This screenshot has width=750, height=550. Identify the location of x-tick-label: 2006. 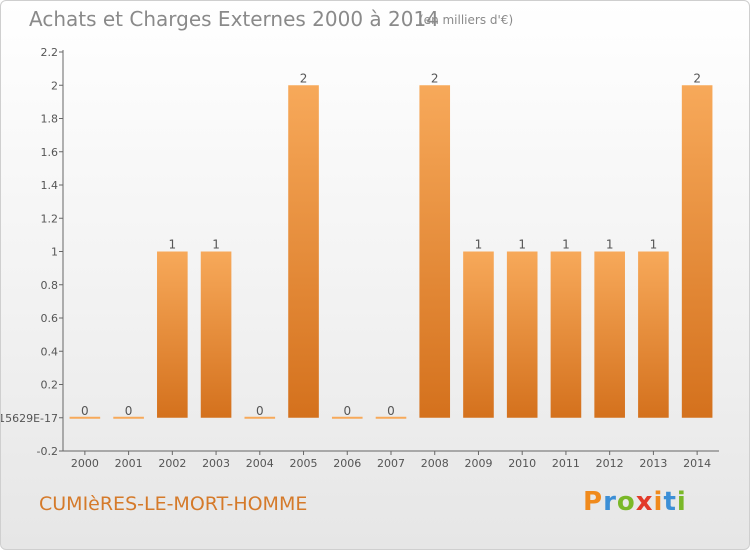
(347, 463).